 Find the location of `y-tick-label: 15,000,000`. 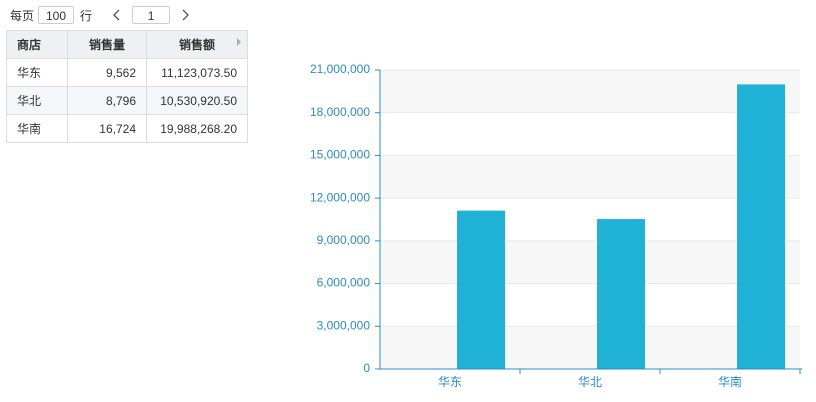

y-tick-label: 15,000,000 is located at coordinates (340, 155).